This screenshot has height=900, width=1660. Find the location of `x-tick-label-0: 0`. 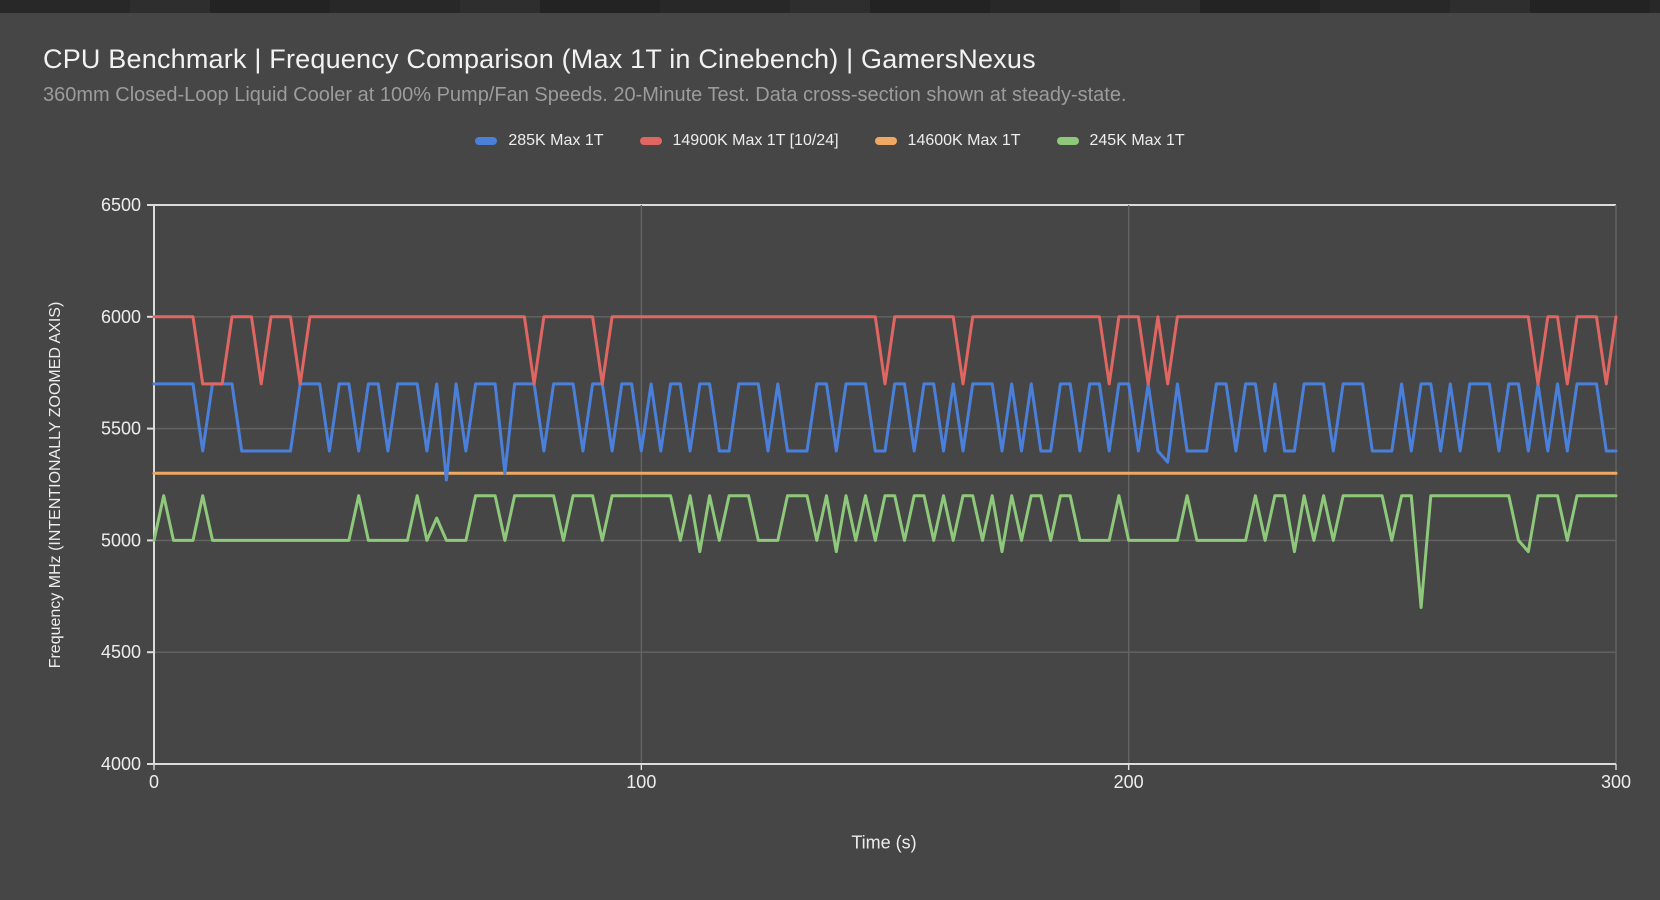

x-tick-label-0: 0 is located at coordinates (154, 782).